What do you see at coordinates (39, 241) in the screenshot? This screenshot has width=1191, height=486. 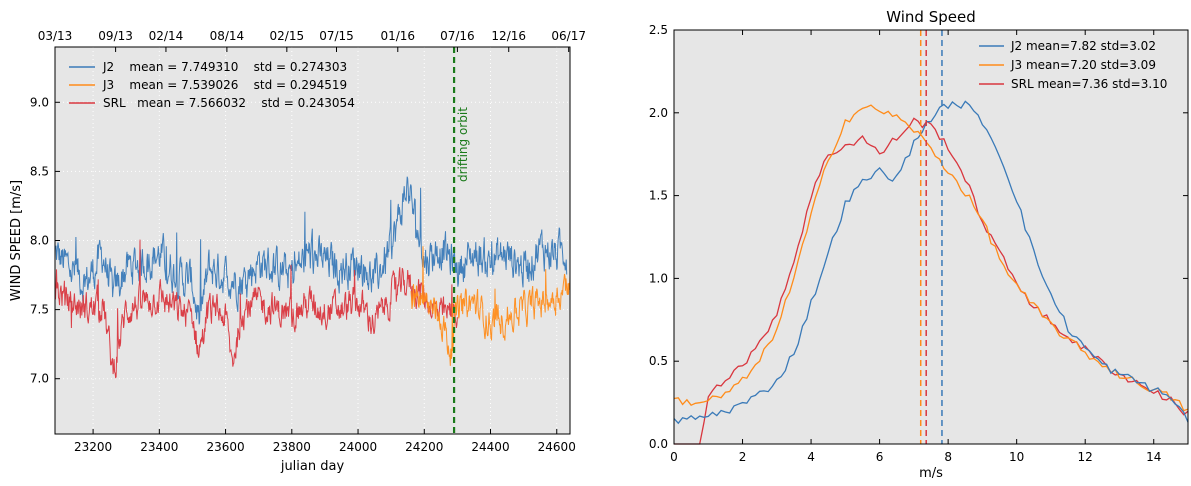 I see `y-tick-label: 8.0` at bounding box center [39, 241].